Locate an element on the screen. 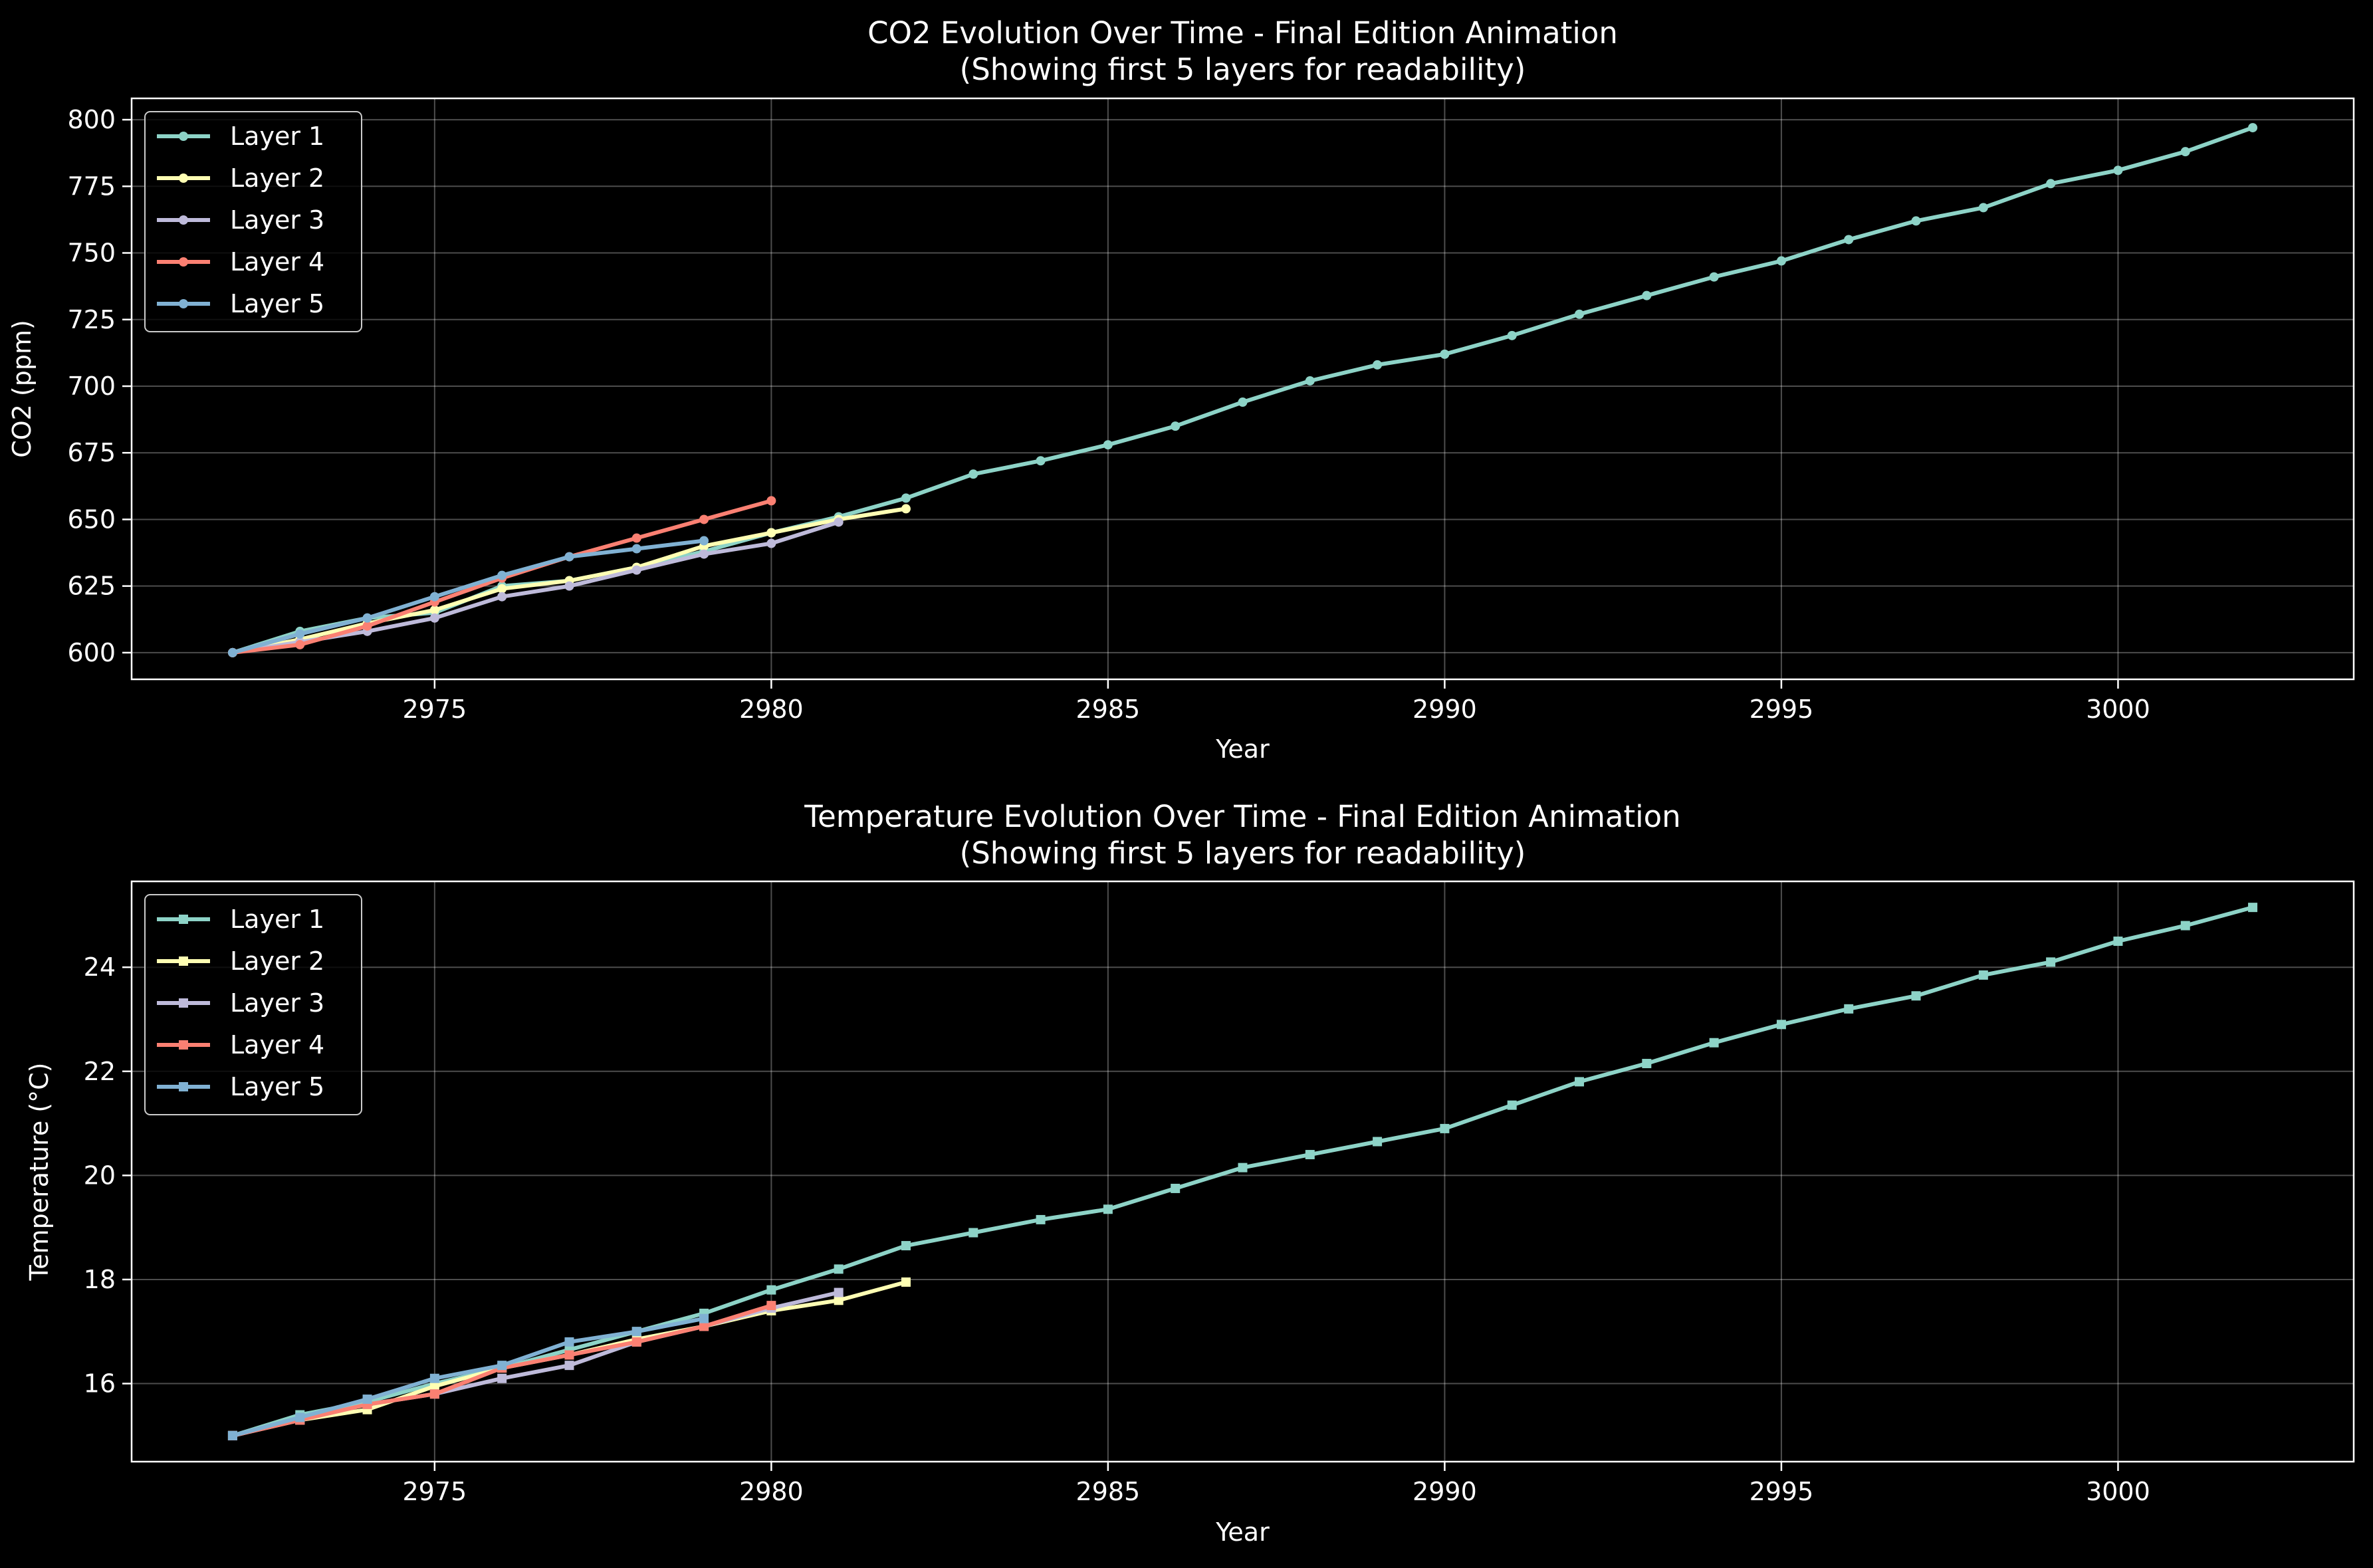 The image size is (2373, 1568). x-axis-label: Year is located at coordinates (1242, 1532).